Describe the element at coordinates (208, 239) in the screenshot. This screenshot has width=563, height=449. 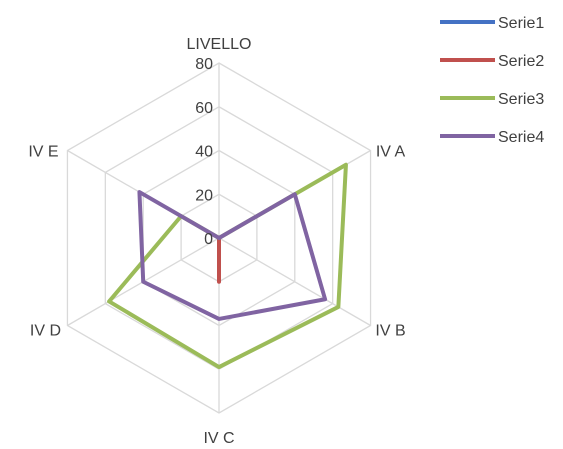
I see `tick-label-0: 0` at that location.